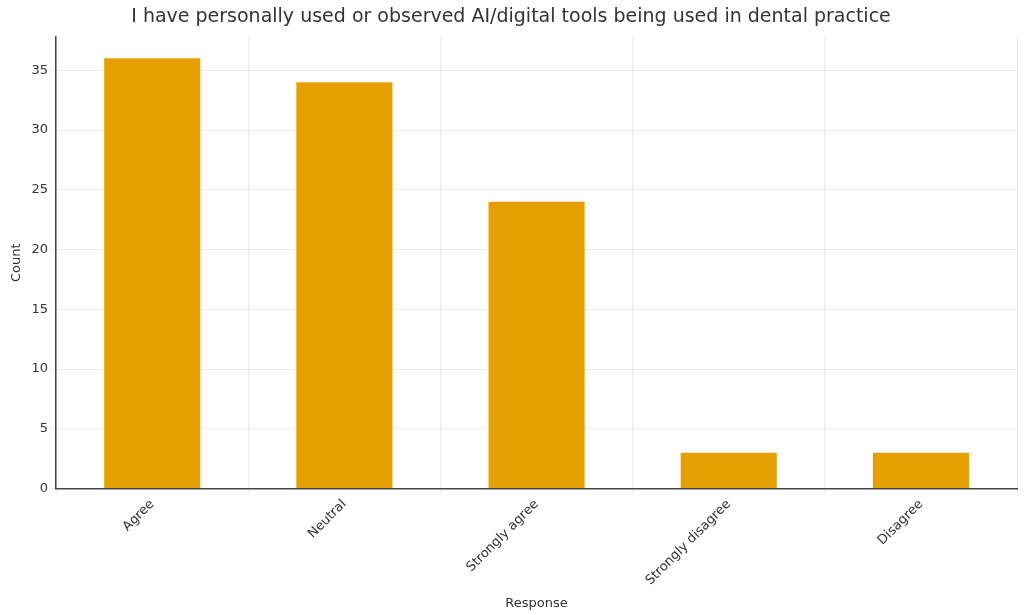 This screenshot has height=615, width=1025. What do you see at coordinates (40, 248) in the screenshot?
I see `y-tick-label: 20` at bounding box center [40, 248].